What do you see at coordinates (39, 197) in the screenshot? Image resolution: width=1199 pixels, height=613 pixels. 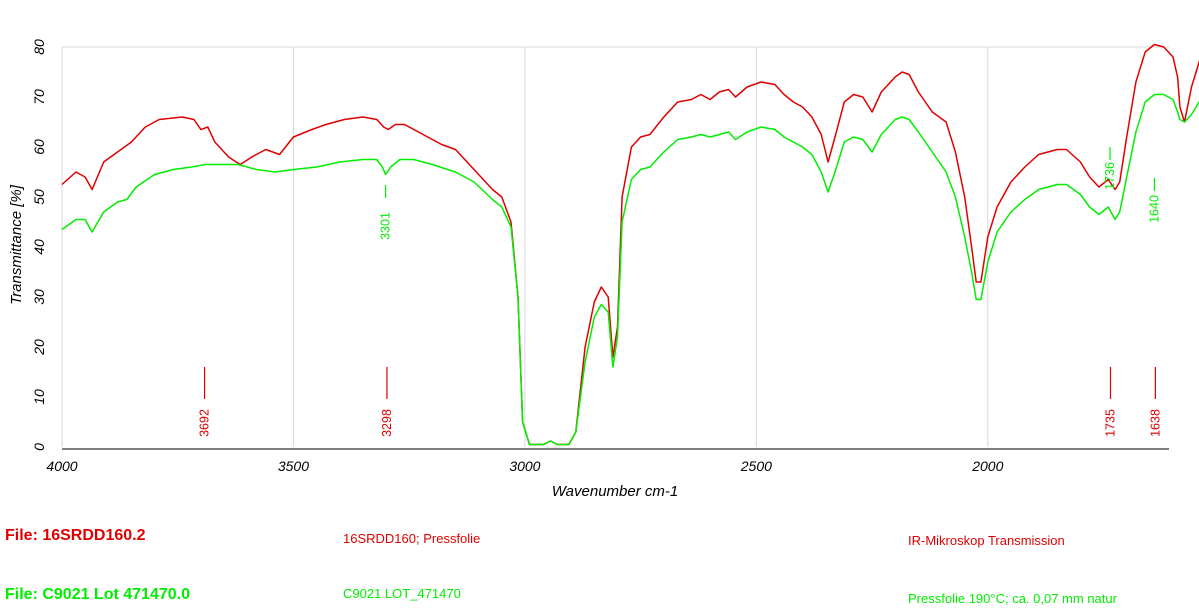 I see `y-tick-label: 50` at bounding box center [39, 197].